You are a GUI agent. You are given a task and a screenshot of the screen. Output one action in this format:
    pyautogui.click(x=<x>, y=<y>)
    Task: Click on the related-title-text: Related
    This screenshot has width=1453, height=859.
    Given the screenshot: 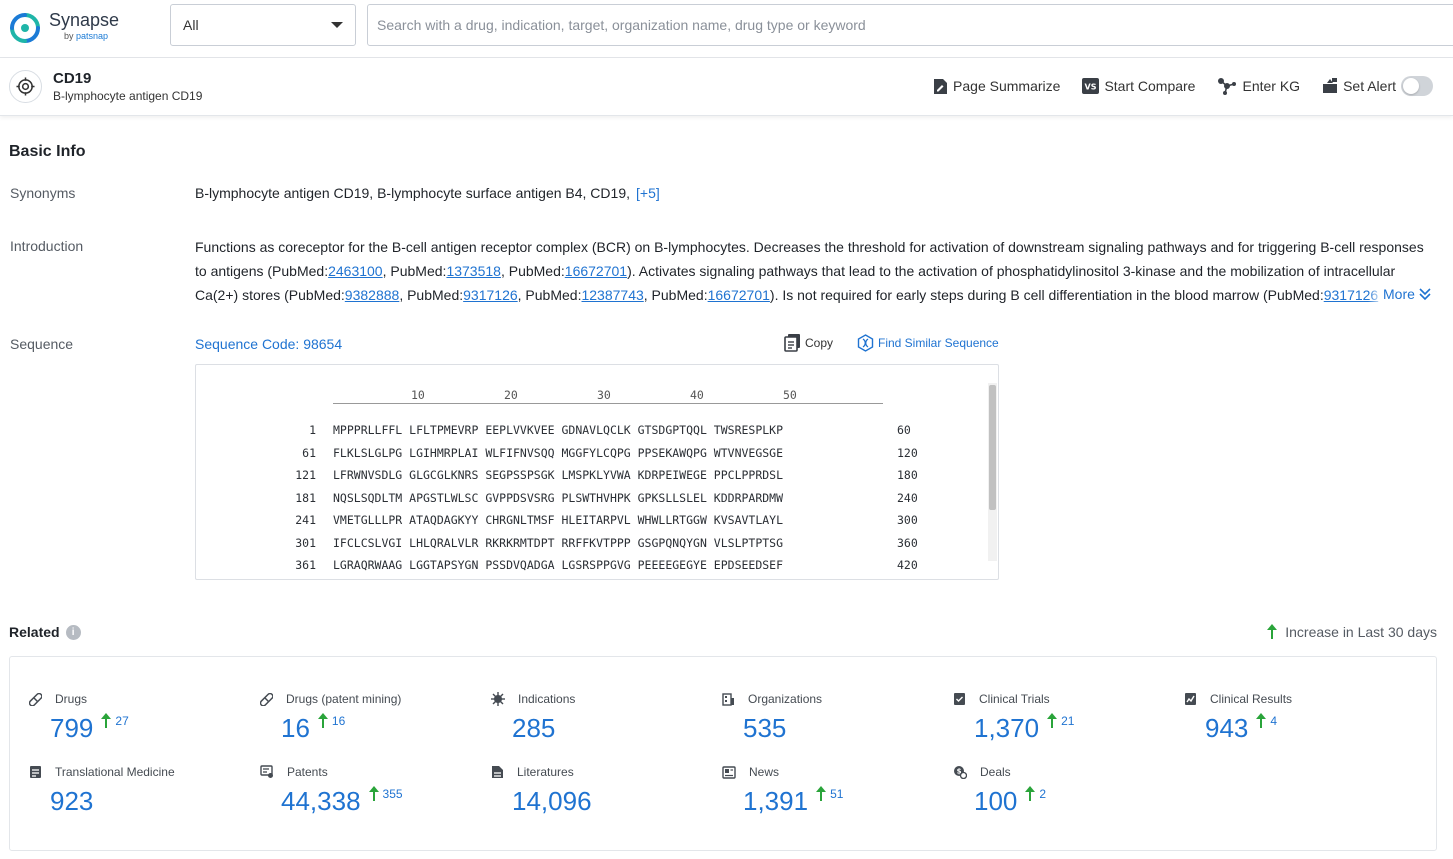 What is the action you would take?
    pyautogui.click(x=34, y=632)
    